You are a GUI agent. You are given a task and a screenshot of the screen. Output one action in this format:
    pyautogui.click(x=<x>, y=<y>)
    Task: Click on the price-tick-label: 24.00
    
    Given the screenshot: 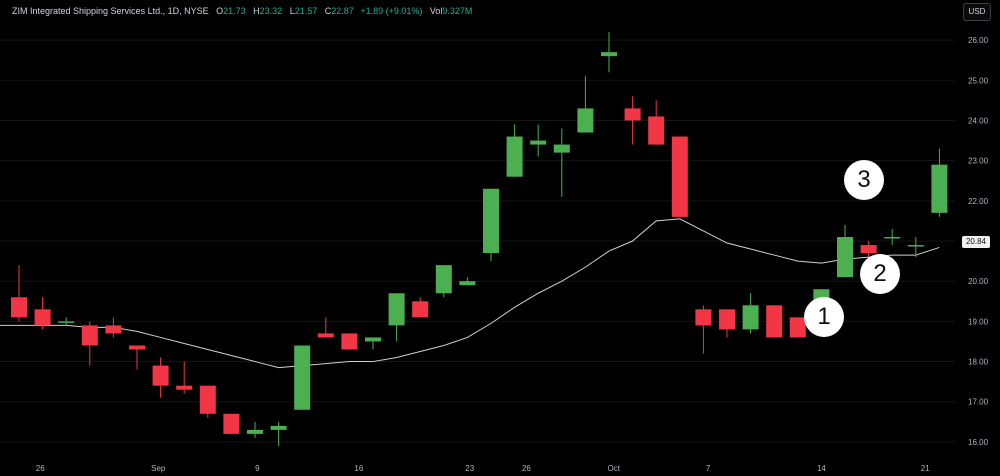 What is the action you would take?
    pyautogui.click(x=978, y=120)
    